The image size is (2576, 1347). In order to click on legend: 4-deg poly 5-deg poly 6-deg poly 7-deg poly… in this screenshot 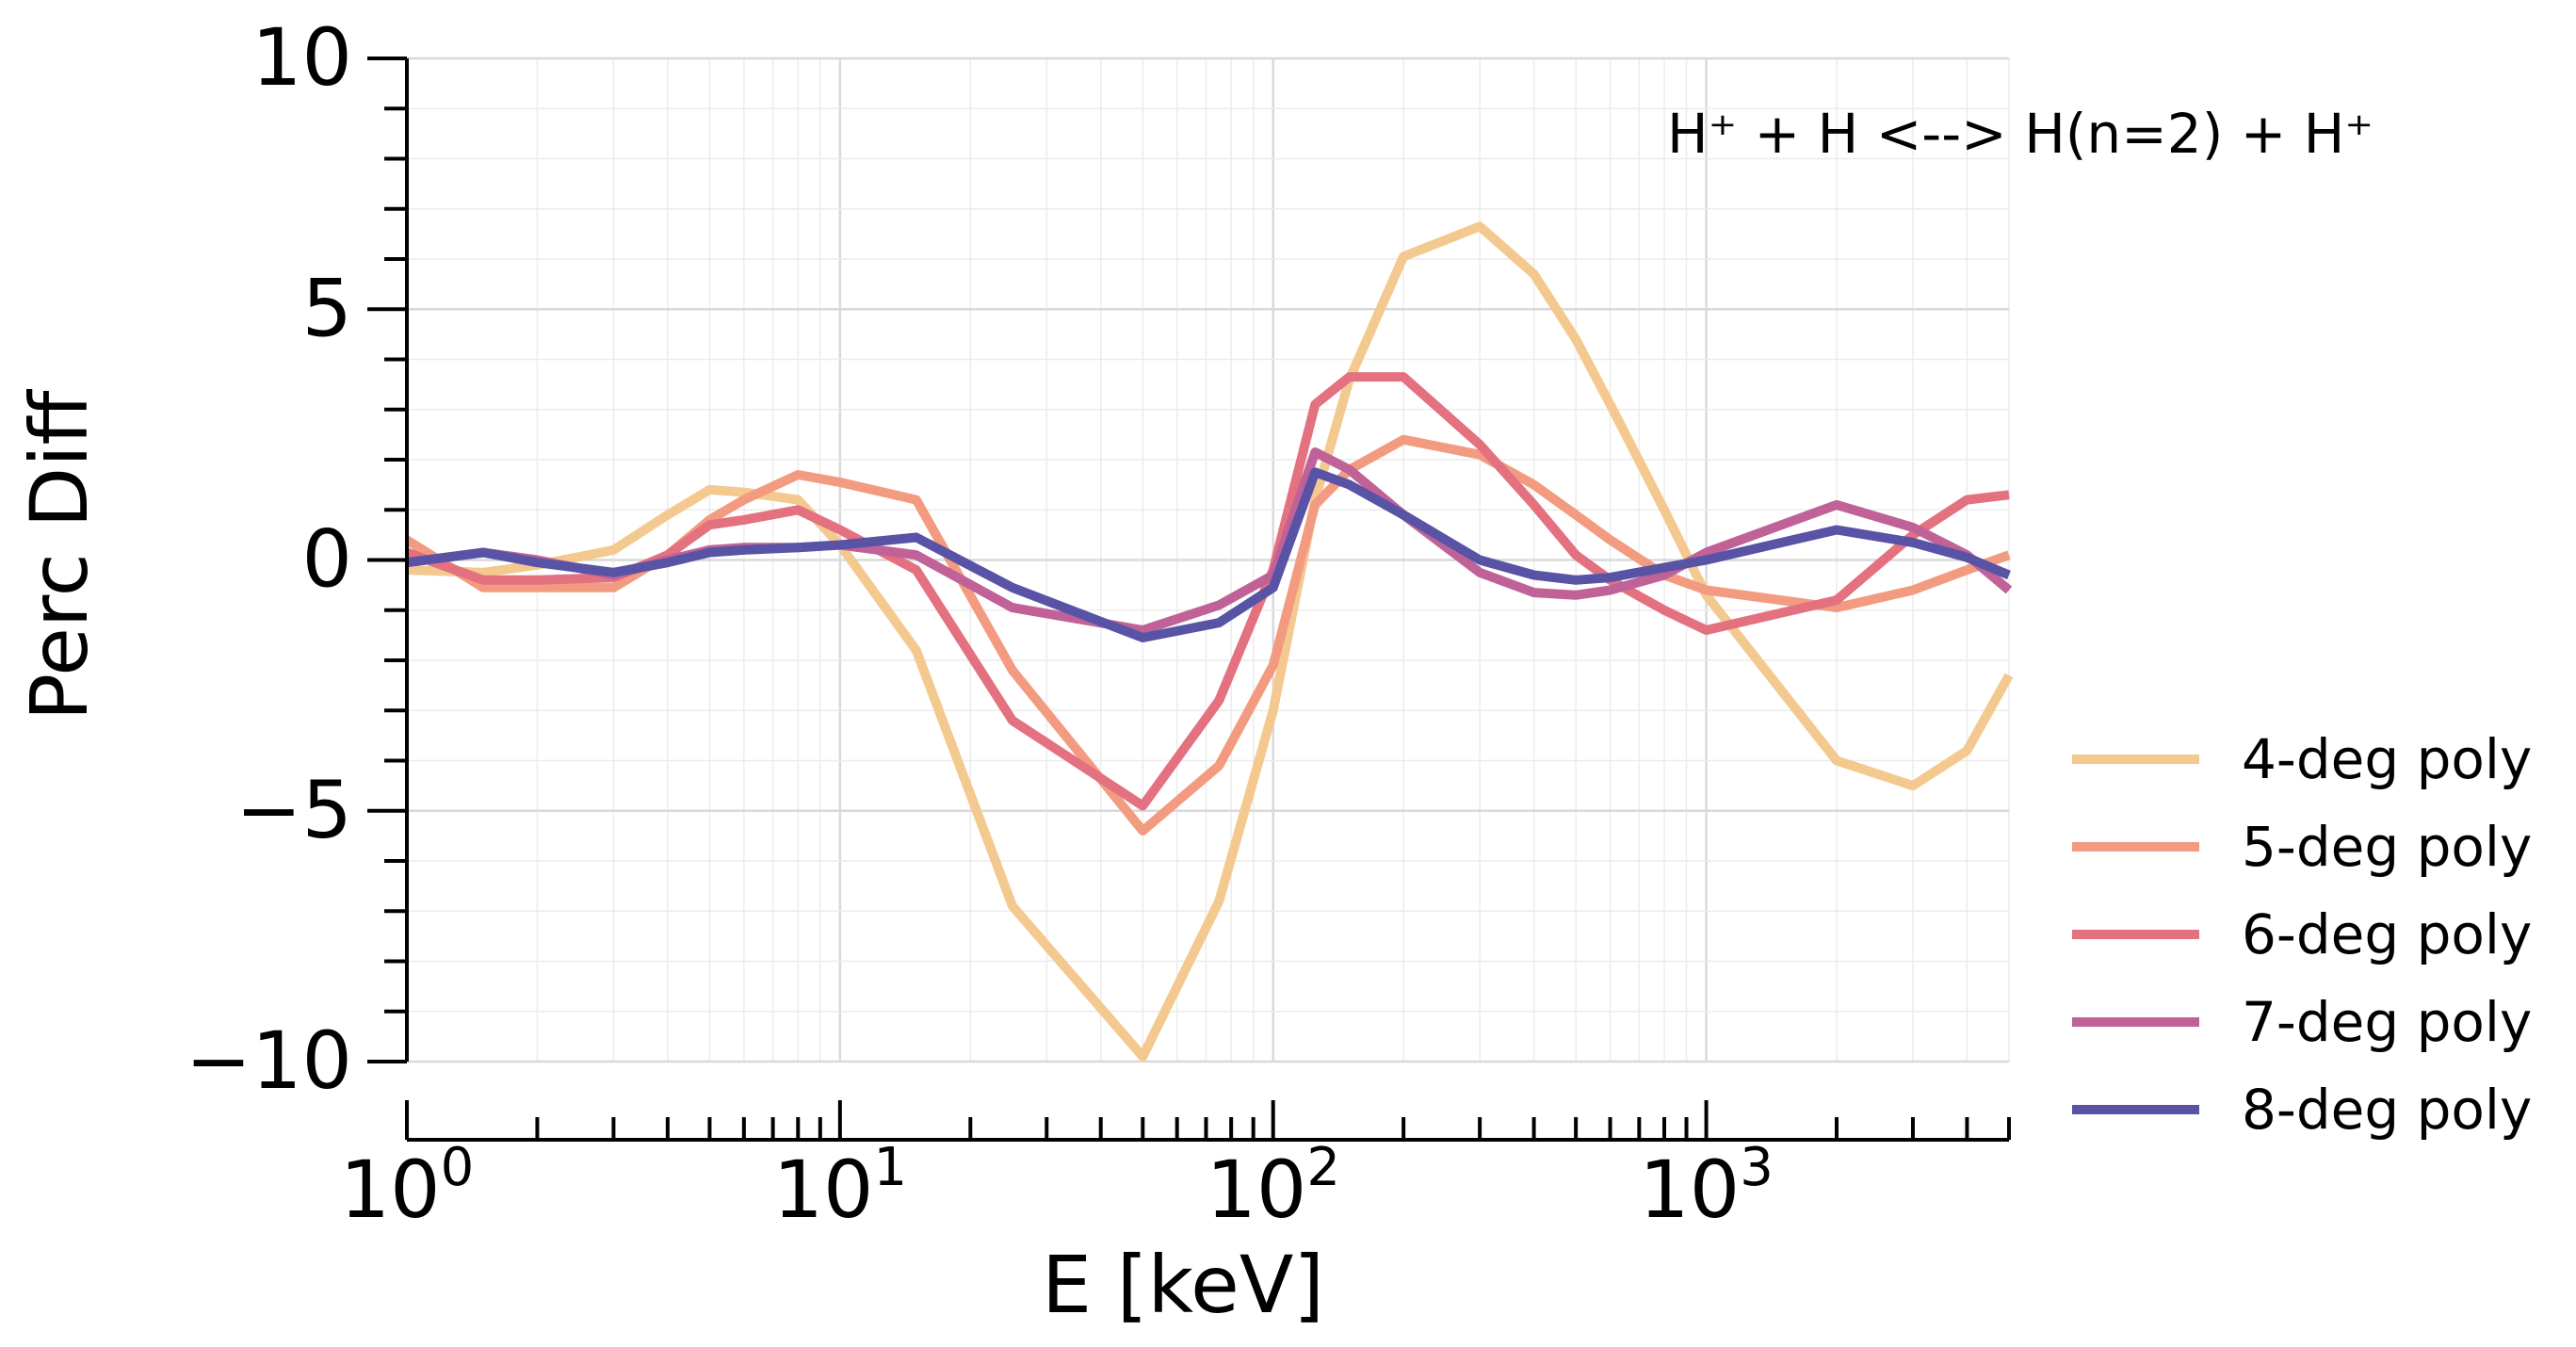, I will do `click(2302, 935)`.